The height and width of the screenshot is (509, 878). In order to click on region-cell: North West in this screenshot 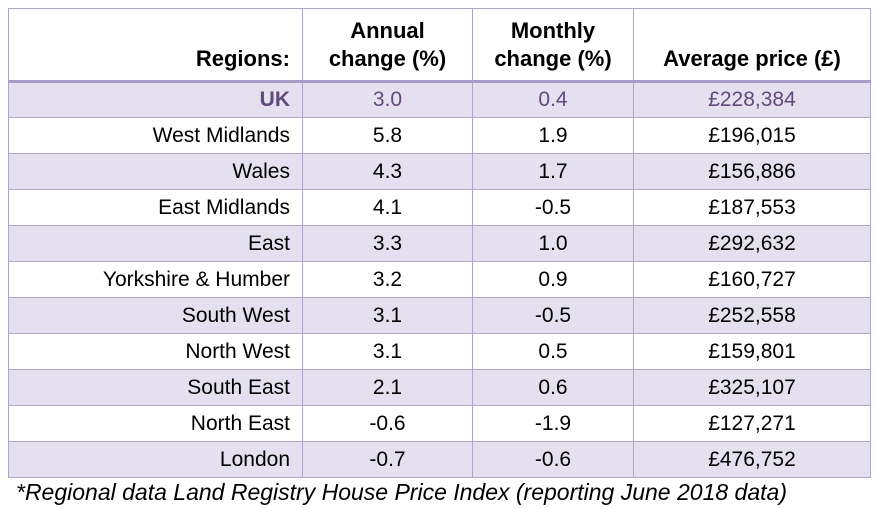, I will do `click(155, 351)`.